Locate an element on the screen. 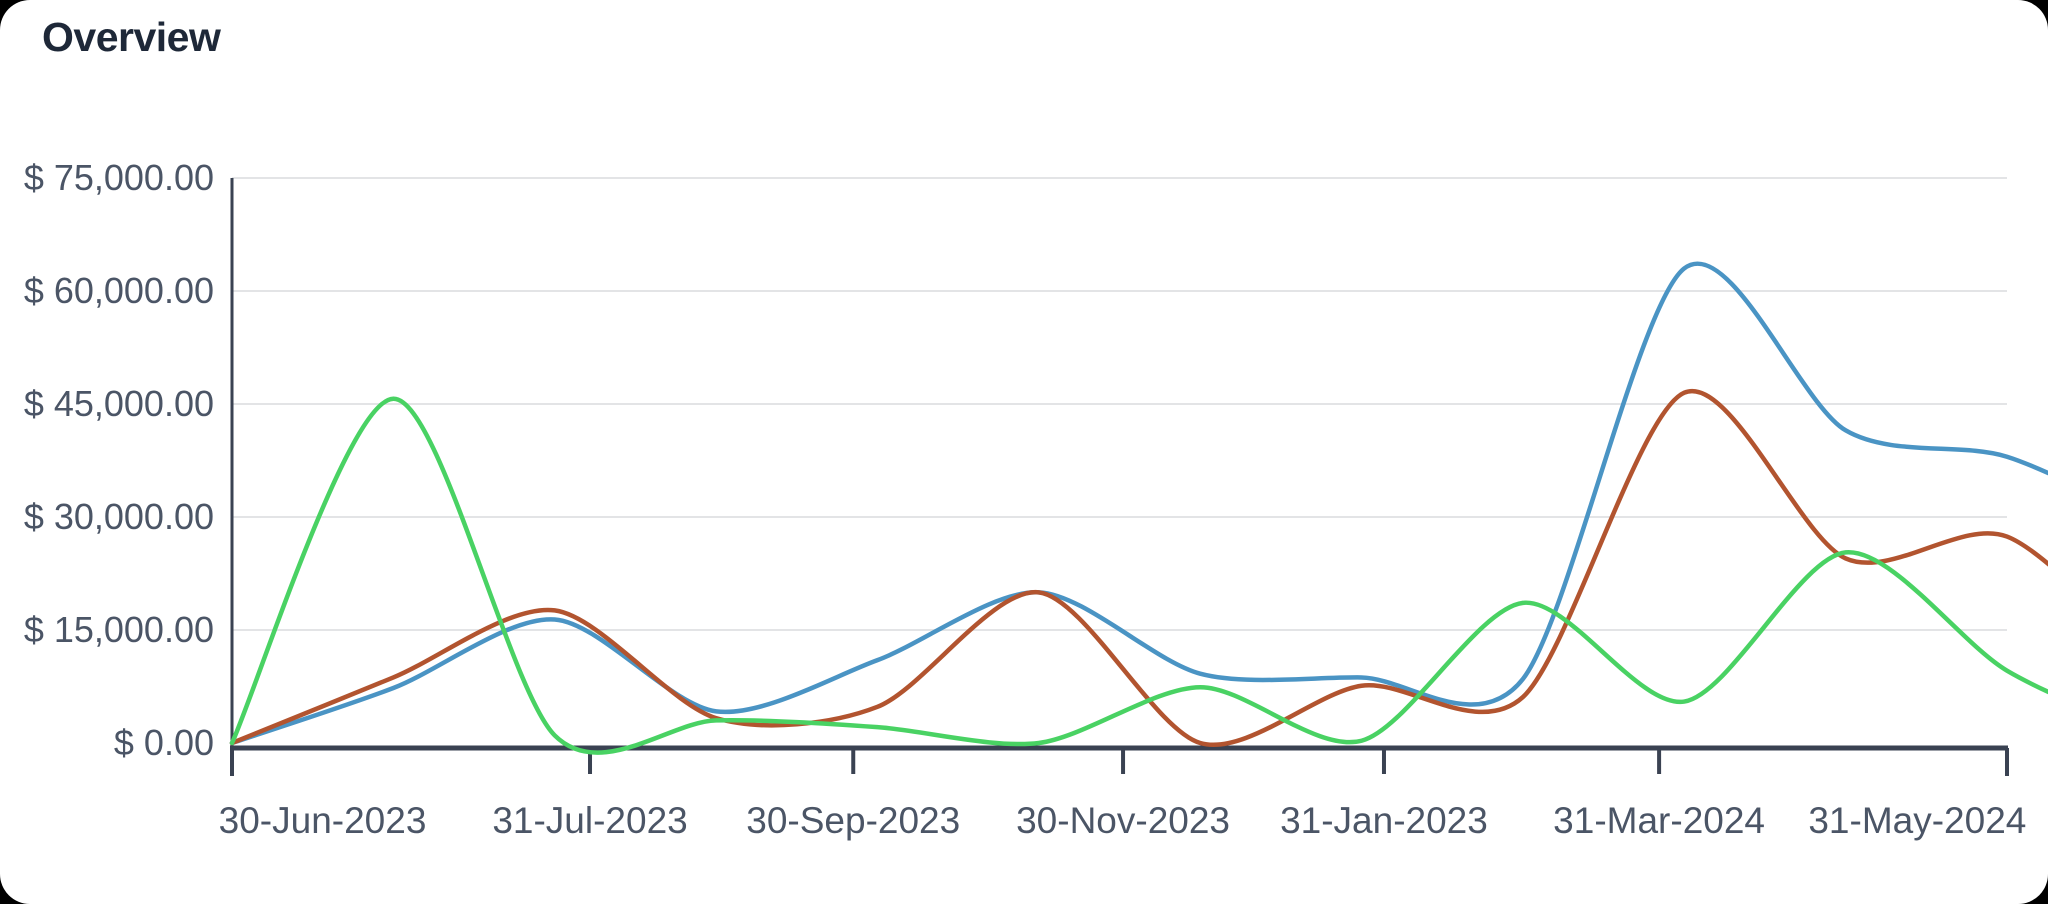 The image size is (2048, 904). page-title: Overview is located at coordinates (131, 37).